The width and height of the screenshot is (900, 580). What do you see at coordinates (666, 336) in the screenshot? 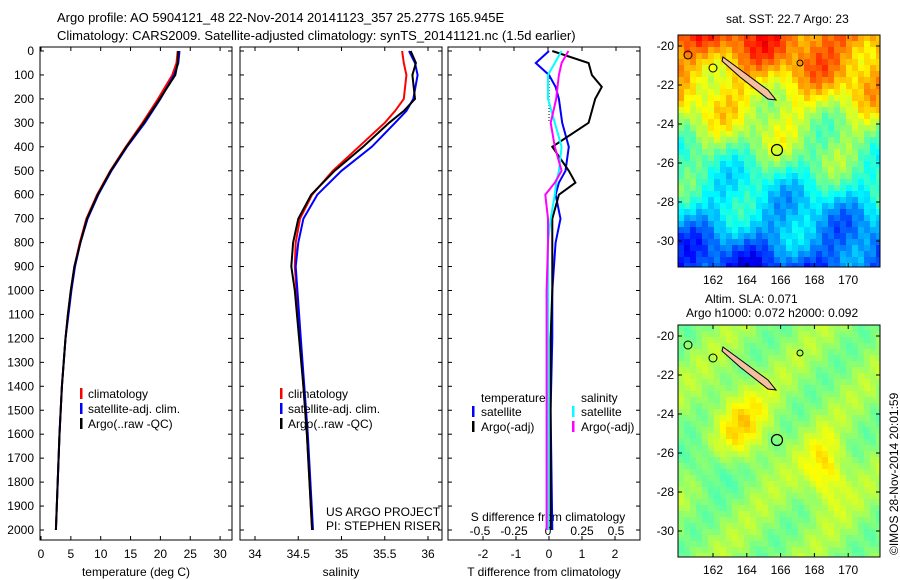
I see `lat-tick-label: -20` at bounding box center [666, 336].